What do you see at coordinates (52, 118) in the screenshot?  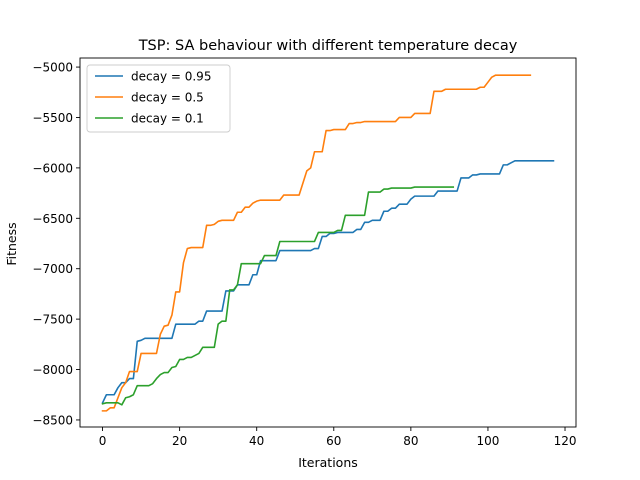 I see `y-tick-label: −5500` at bounding box center [52, 118].